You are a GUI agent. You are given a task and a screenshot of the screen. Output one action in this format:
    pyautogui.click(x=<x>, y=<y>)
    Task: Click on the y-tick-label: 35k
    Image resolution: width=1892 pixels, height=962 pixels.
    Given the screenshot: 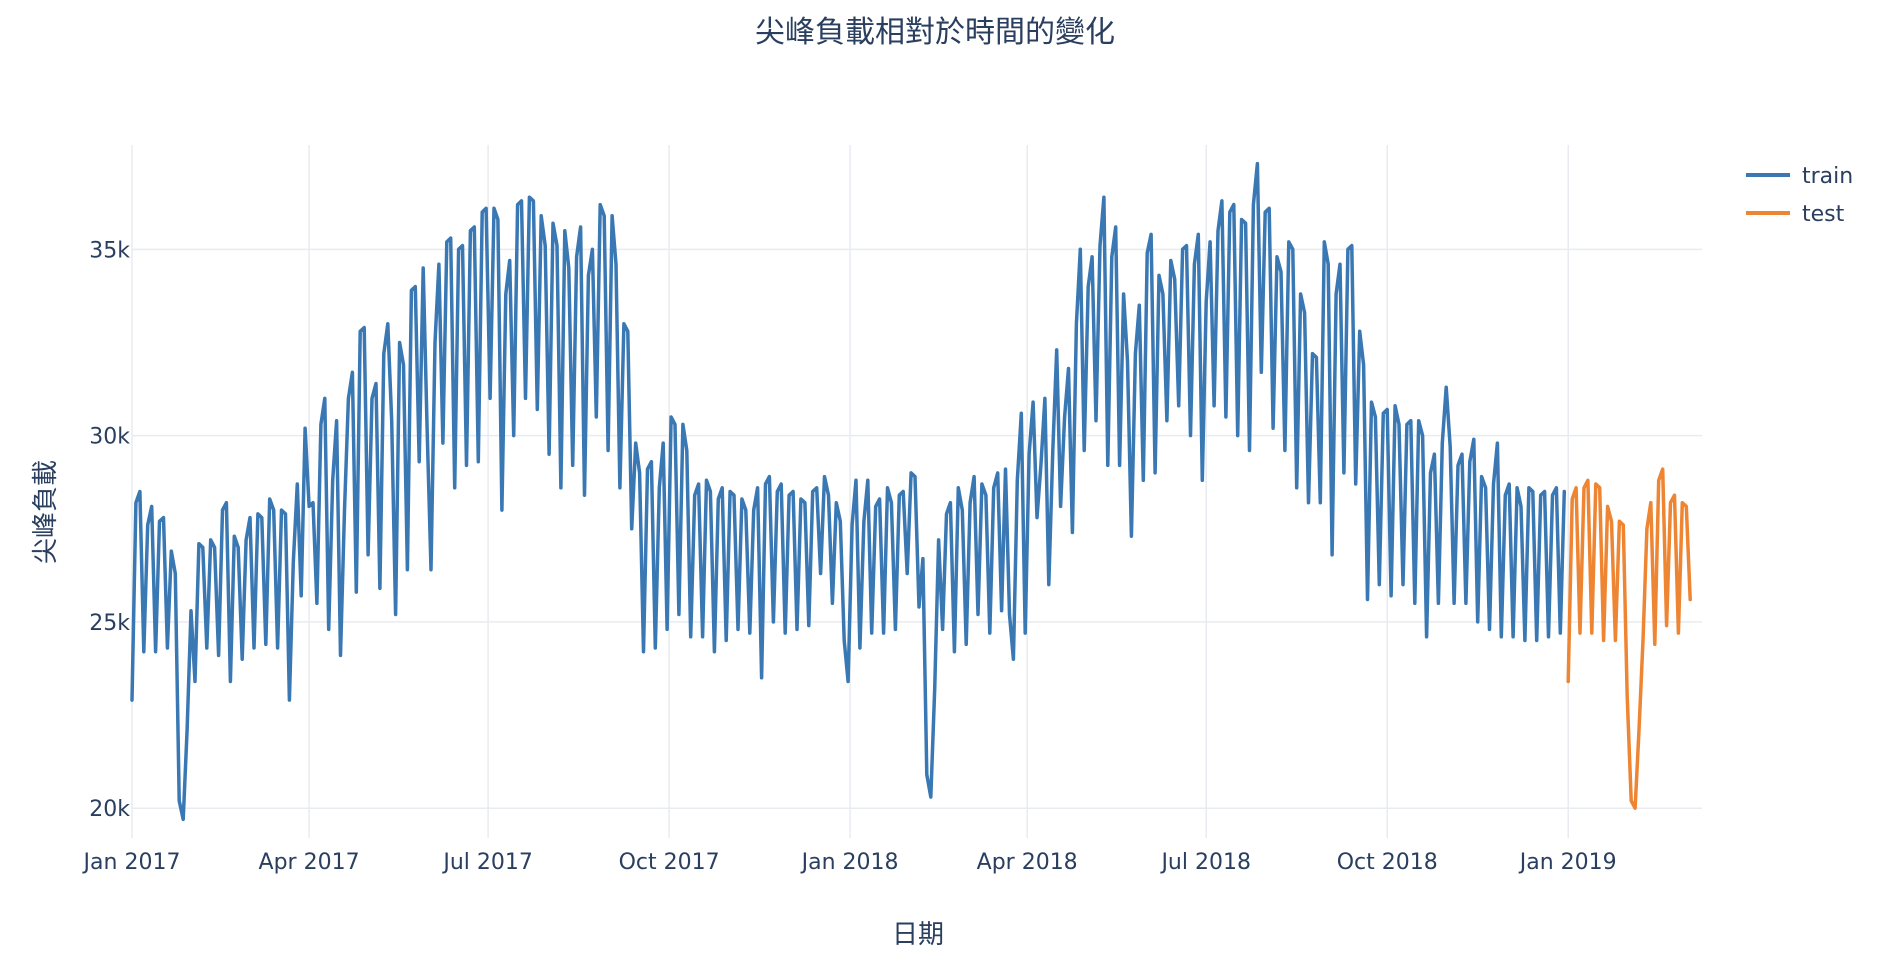 What is the action you would take?
    pyautogui.click(x=109, y=250)
    